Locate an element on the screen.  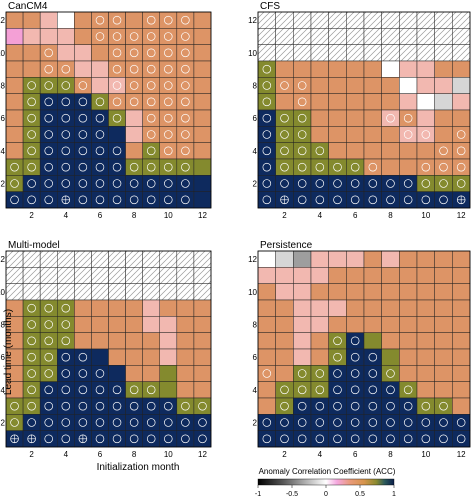
colorbar-tick-label: -1 is located at coordinates (258, 494).